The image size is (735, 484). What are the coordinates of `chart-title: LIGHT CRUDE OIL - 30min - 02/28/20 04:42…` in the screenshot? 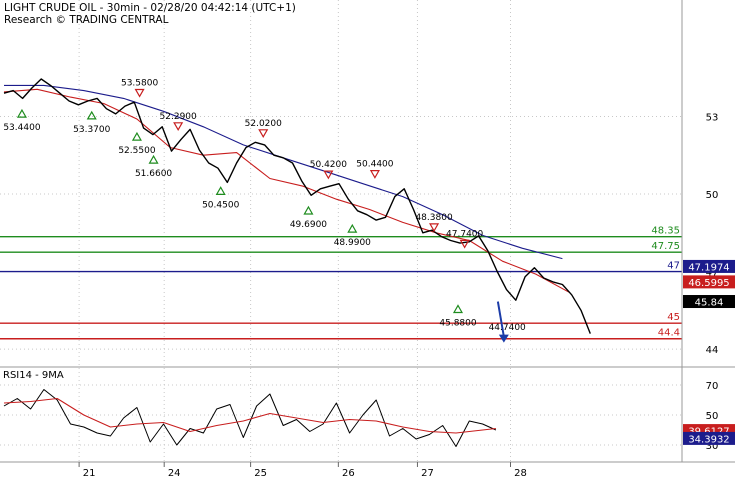 It's located at (150, 8).